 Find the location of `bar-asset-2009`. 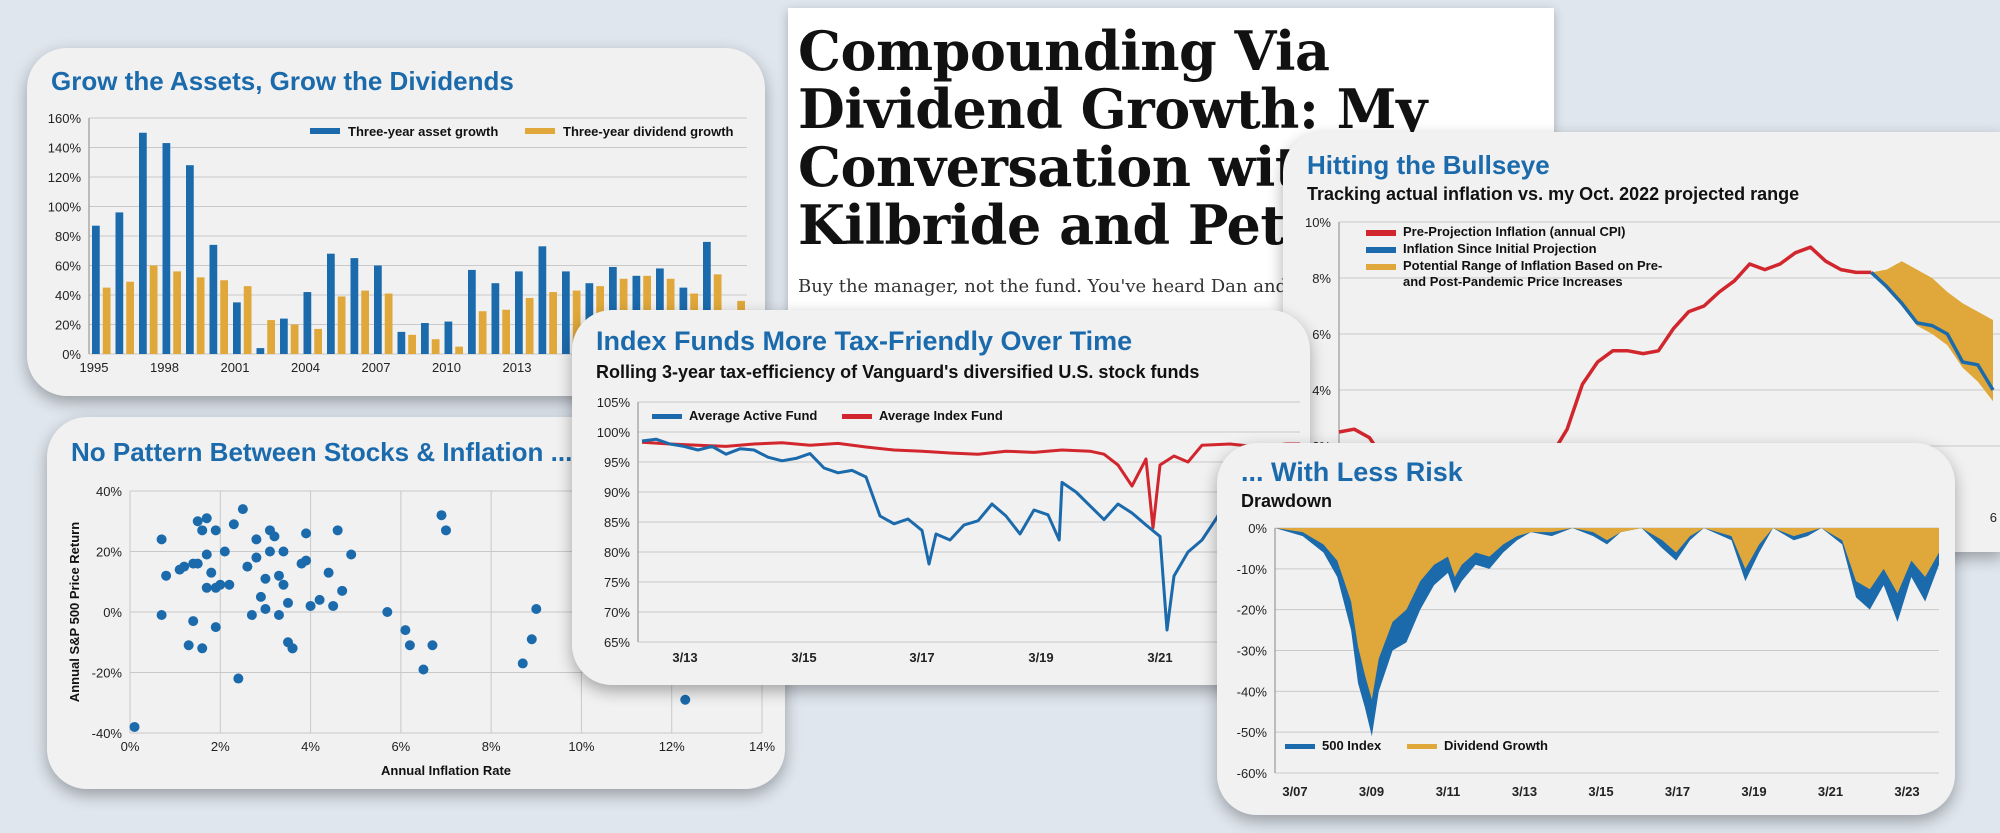

bar-asset-2009 is located at coordinates (425, 338).